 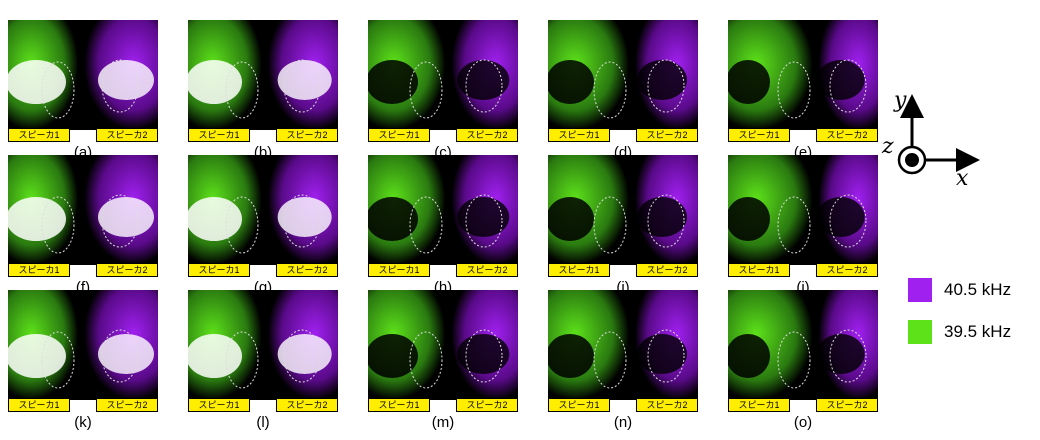 What do you see at coordinates (920, 332) in the screenshot?
I see `legend-swatch-green` at bounding box center [920, 332].